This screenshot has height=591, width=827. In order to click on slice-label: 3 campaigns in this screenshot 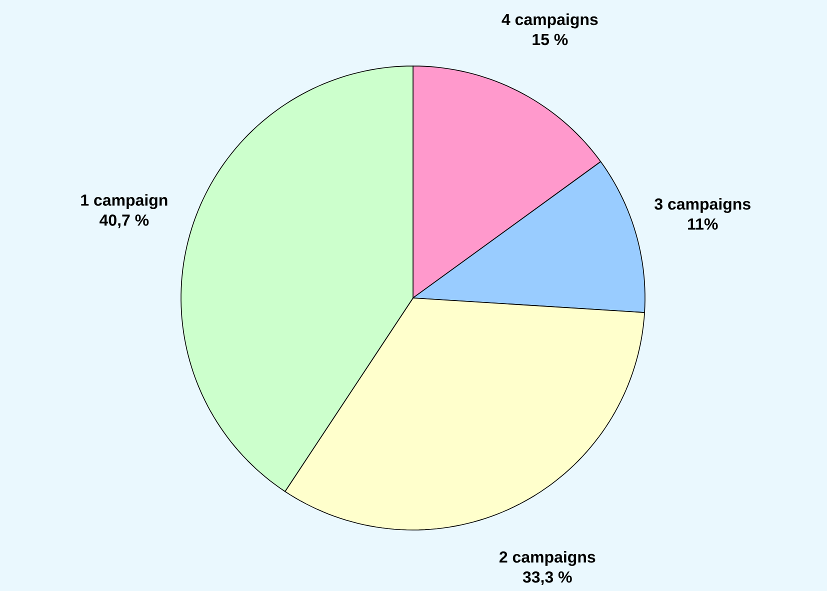, I will do `click(702, 205)`.